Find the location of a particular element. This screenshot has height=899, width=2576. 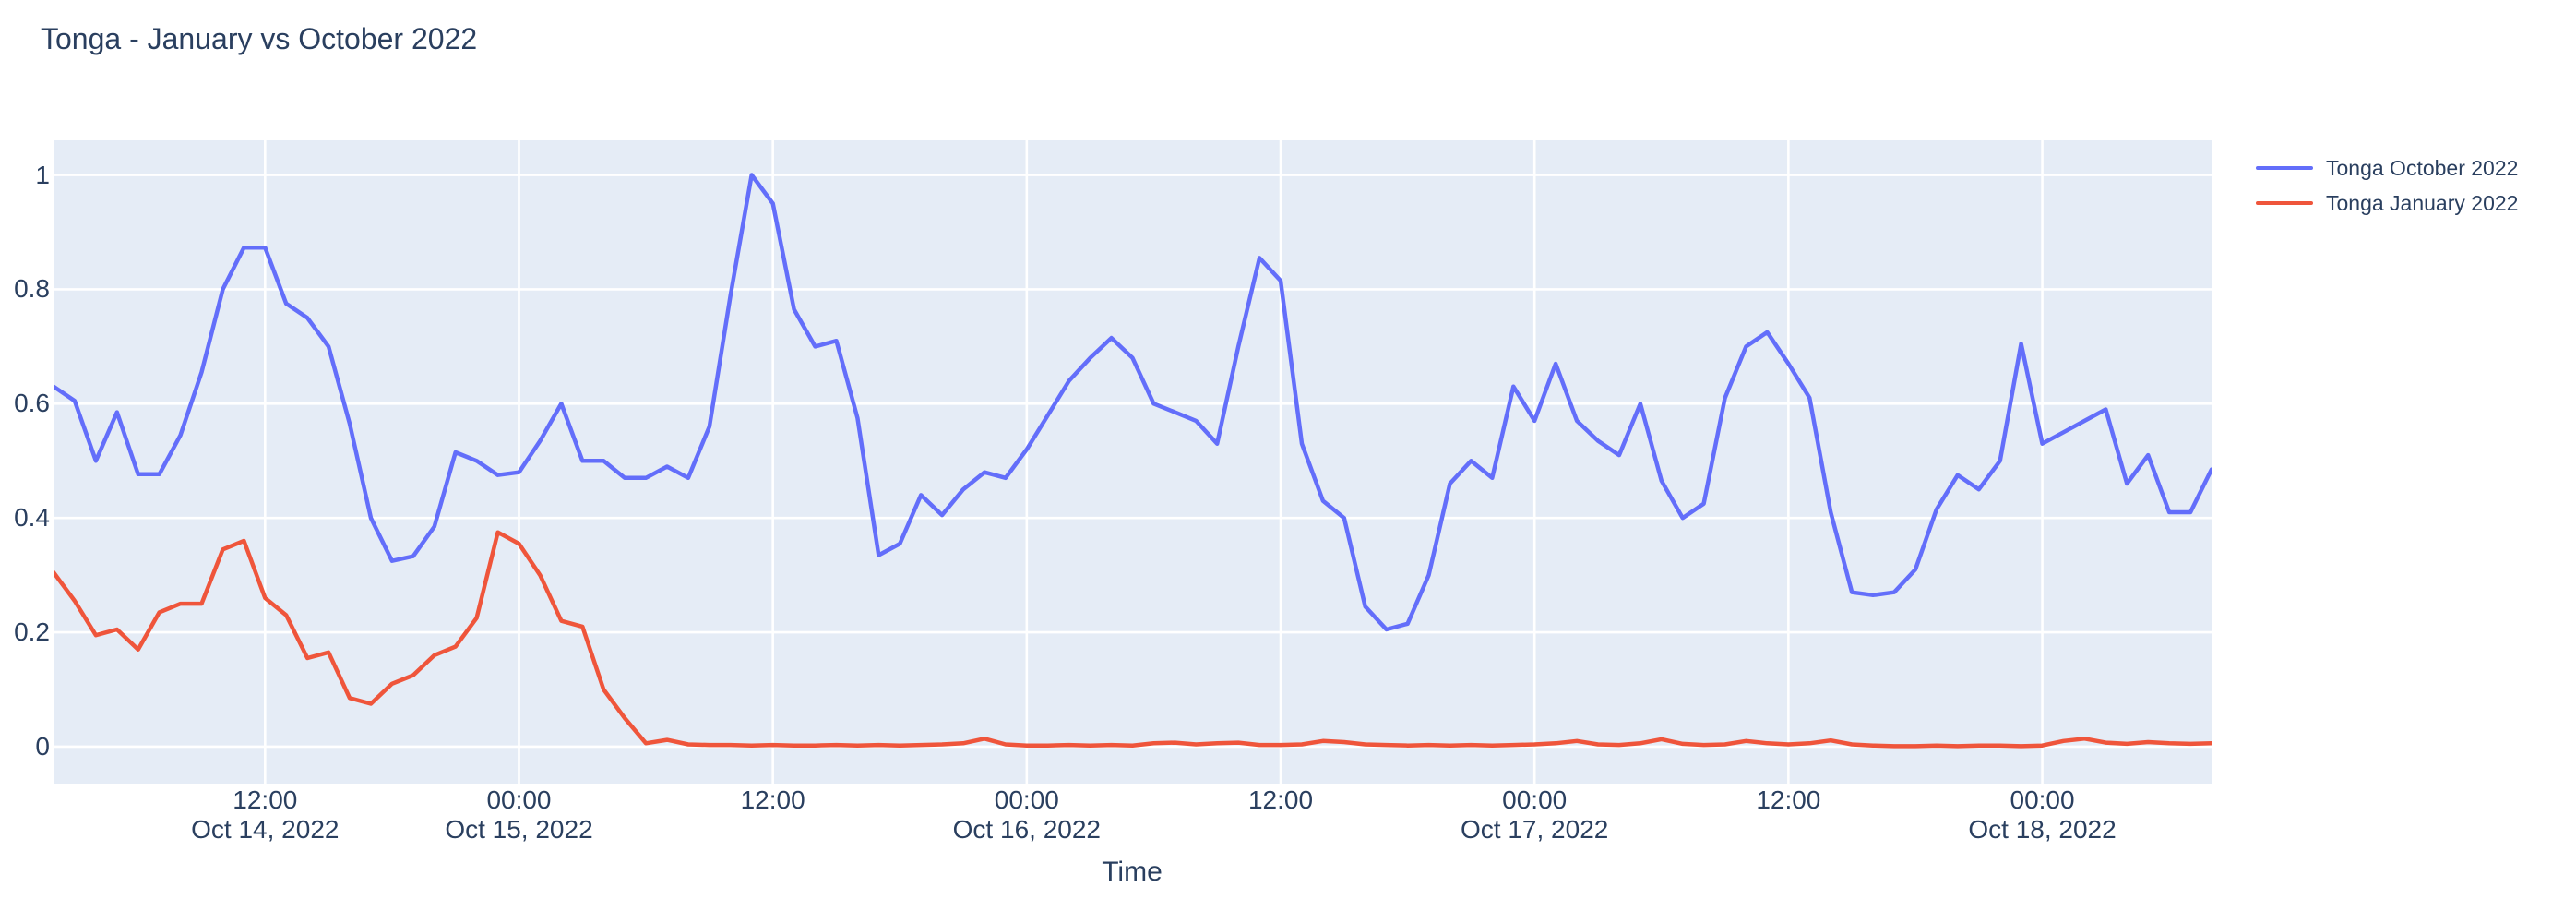

y-tick-label: 0 is located at coordinates (42, 746).